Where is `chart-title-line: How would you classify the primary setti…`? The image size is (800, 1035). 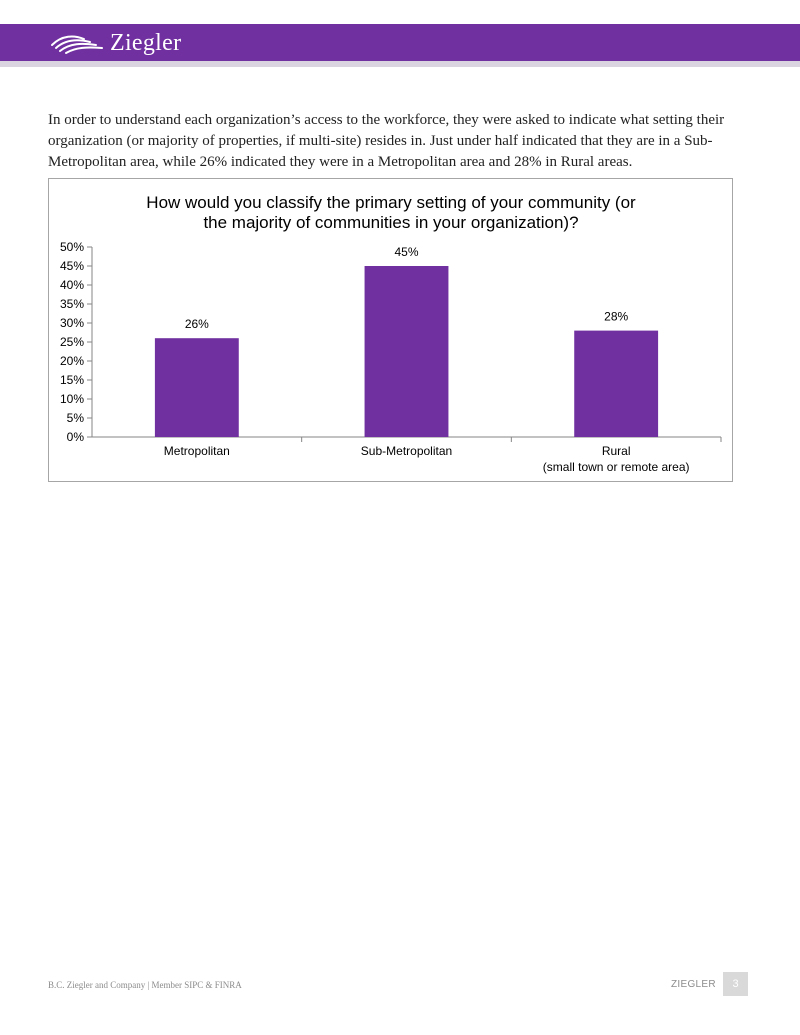
chart-title-line: How would you classify the primary setti… is located at coordinates (391, 202).